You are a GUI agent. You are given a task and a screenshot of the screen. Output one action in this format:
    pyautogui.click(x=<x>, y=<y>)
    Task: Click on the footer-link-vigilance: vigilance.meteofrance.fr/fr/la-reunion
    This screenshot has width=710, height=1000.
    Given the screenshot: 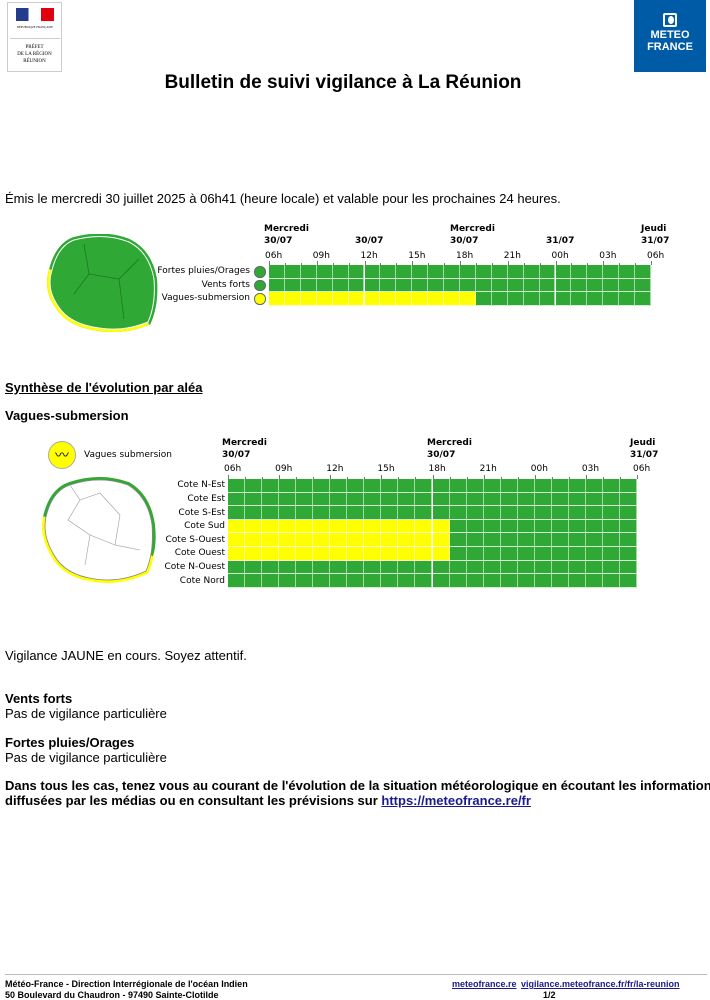 What is the action you would take?
    pyautogui.click(x=600, y=984)
    